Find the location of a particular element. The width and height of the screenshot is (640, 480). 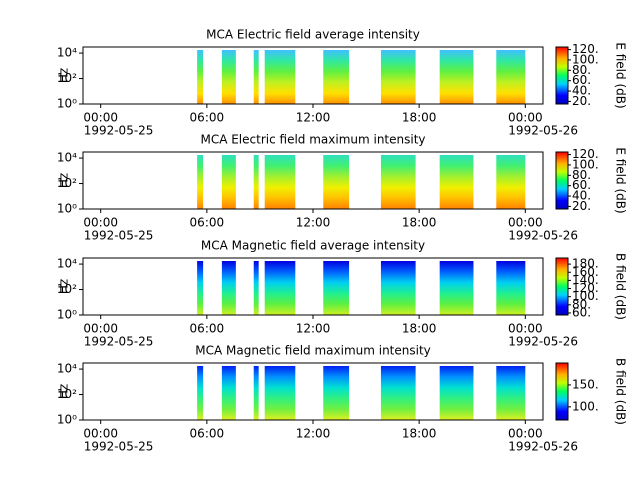

panel-title: MCA Electric field average intensity is located at coordinates (313, 35).